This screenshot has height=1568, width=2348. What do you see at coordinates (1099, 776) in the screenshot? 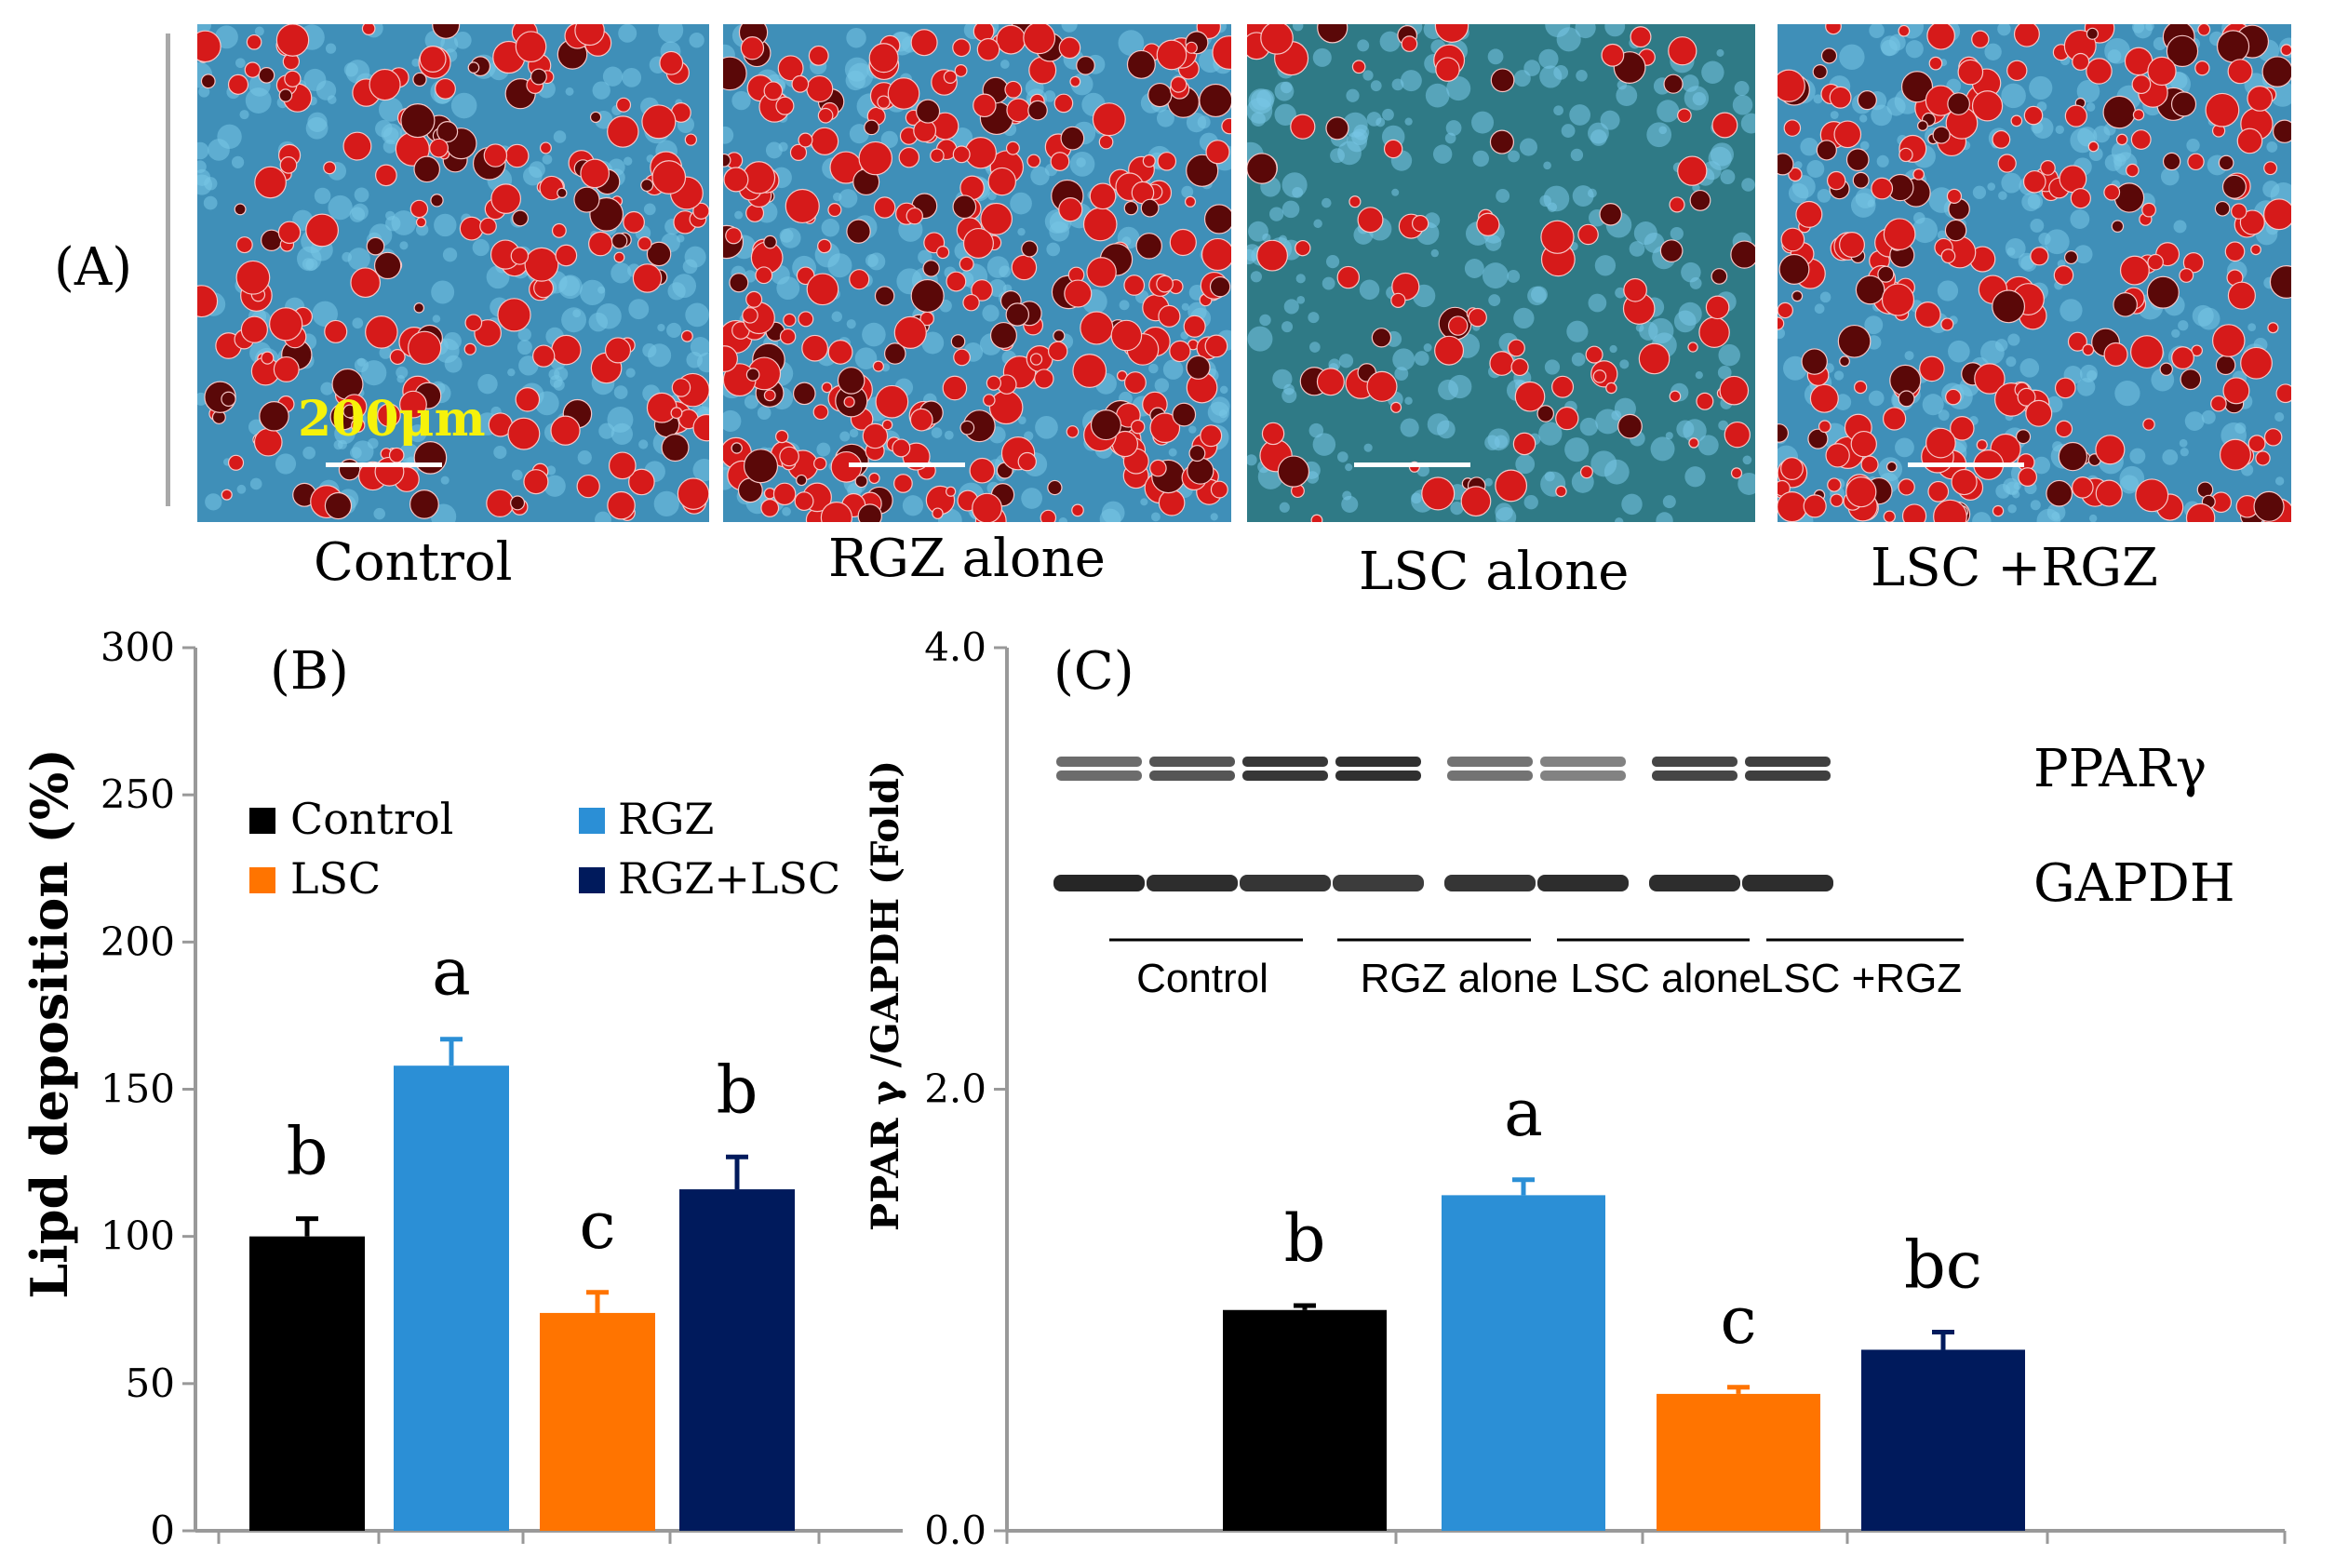
I see `ppar-band-lower` at bounding box center [1099, 776].